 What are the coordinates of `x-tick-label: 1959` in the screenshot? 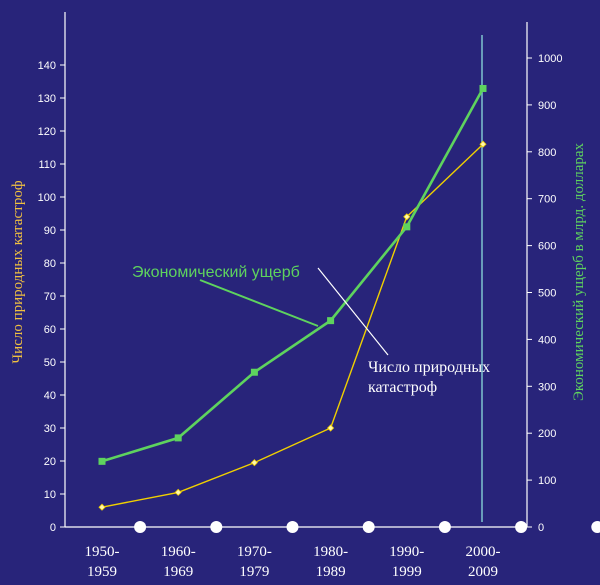 It's located at (102, 572).